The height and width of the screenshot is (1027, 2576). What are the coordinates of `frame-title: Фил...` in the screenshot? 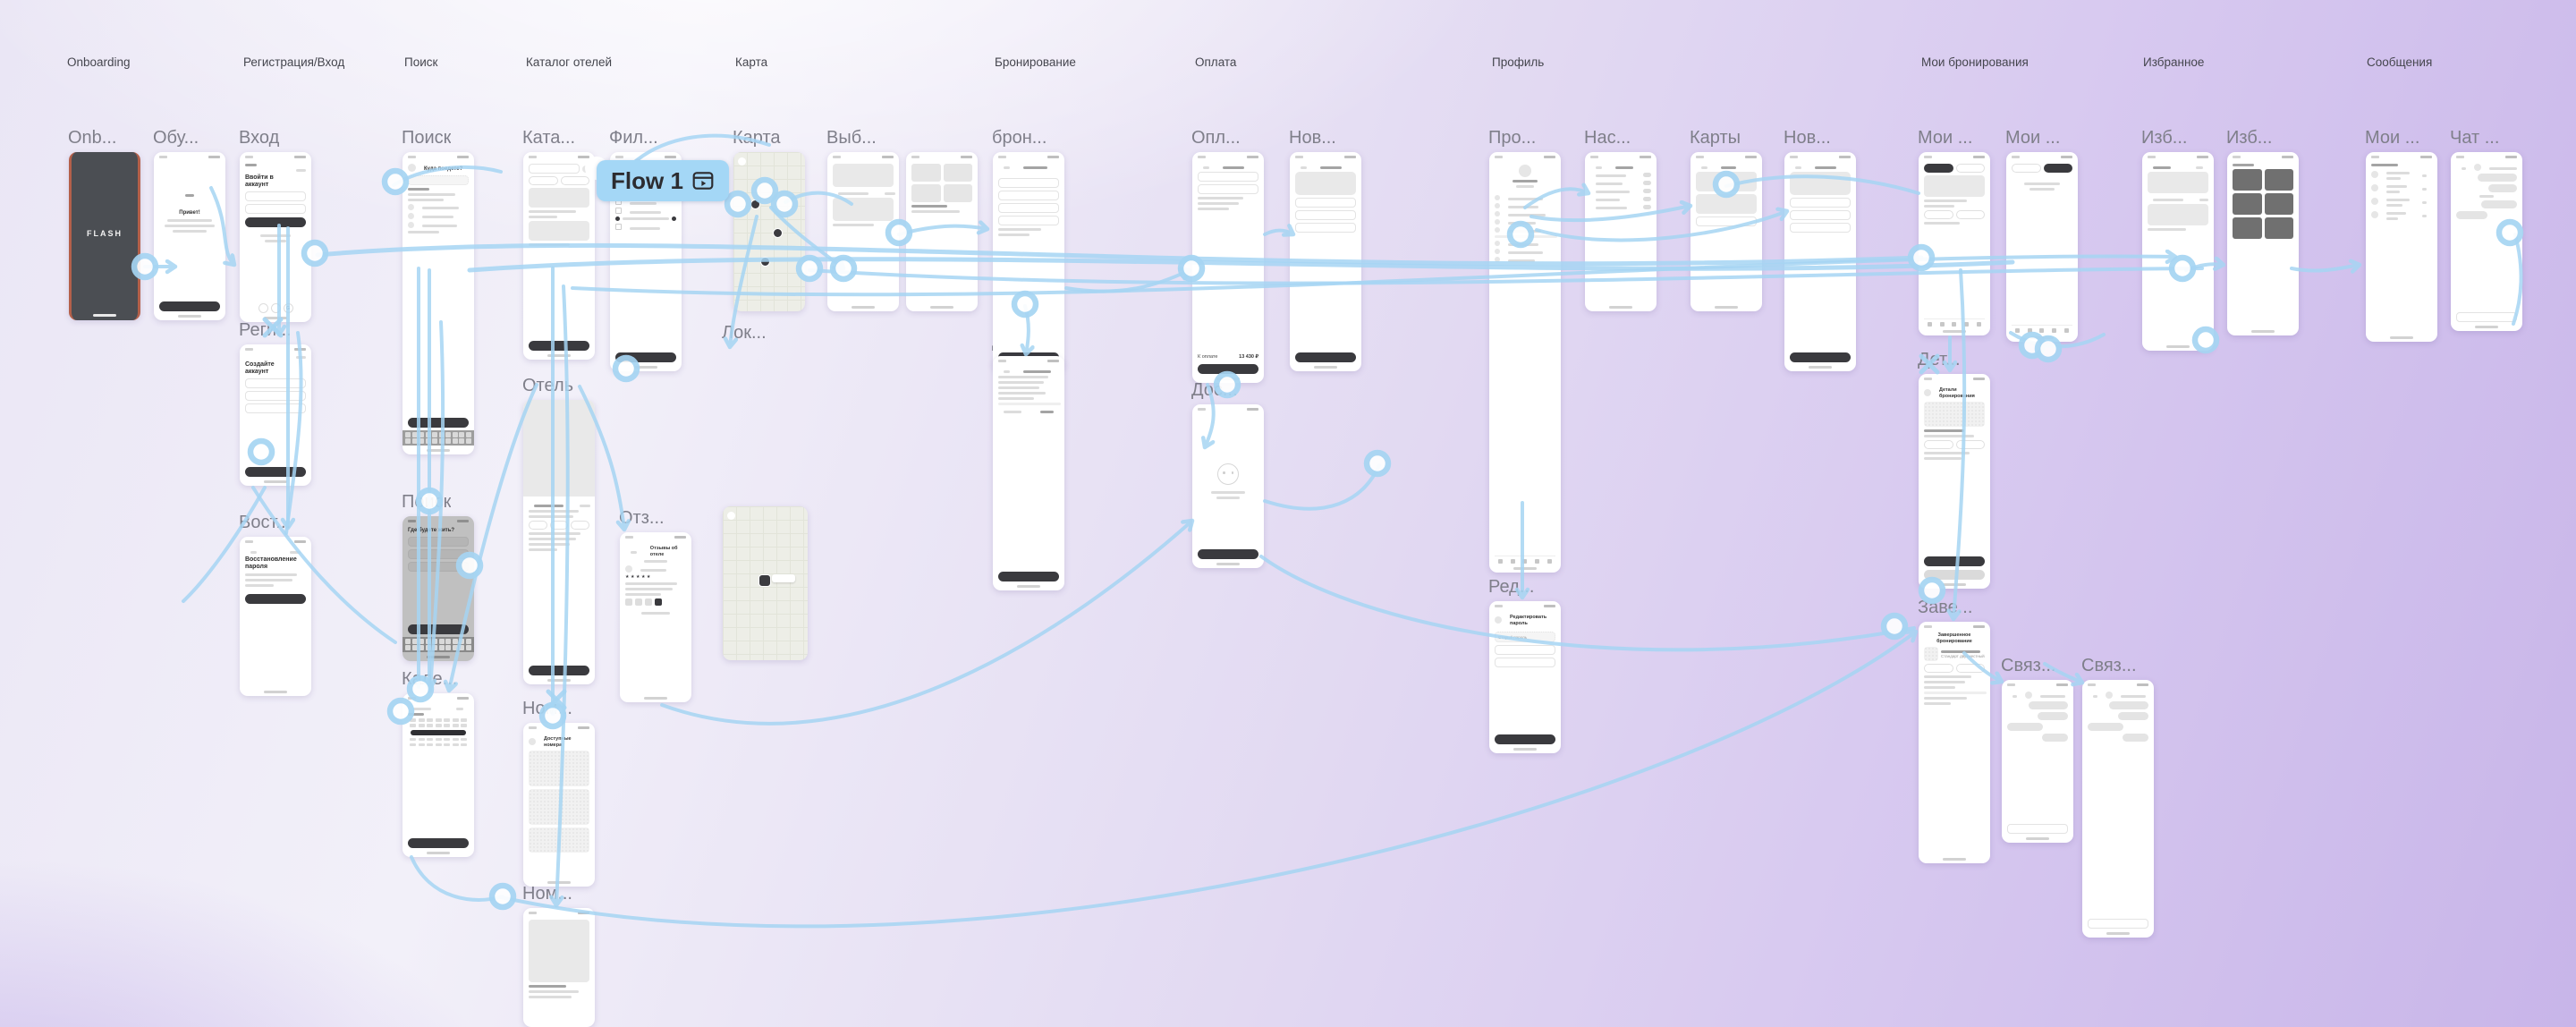 It's located at (633, 138).